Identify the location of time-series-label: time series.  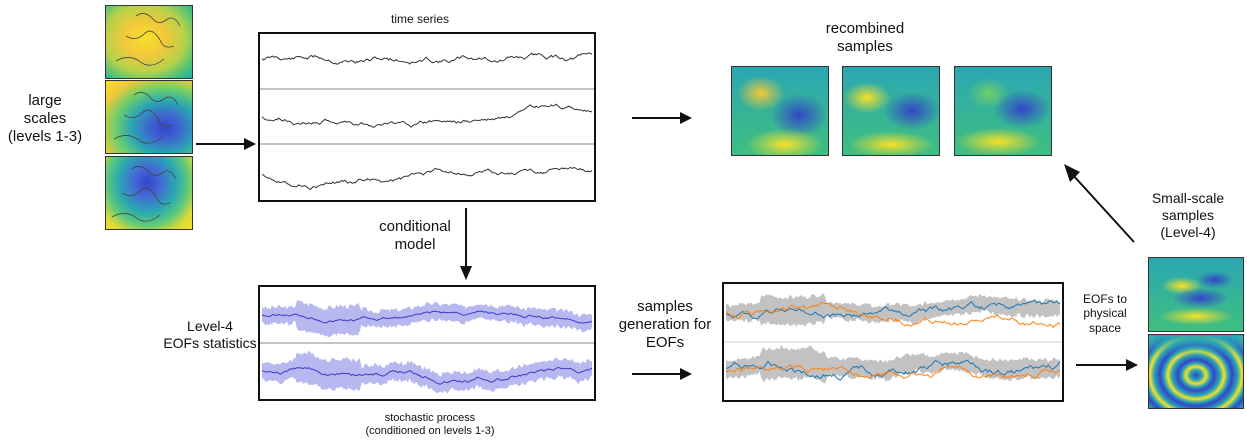
(419, 19).